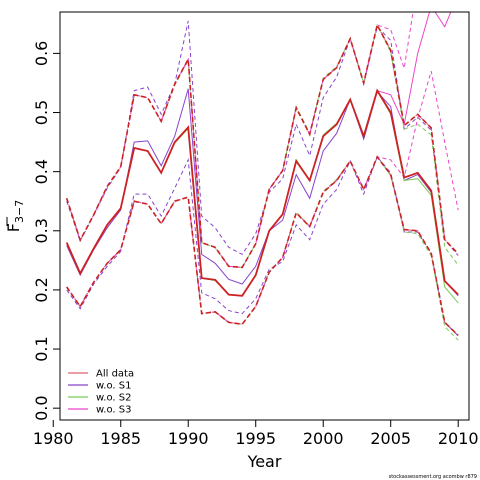 The image size is (480, 480). Describe the element at coordinates (458, 438) in the screenshot. I see `x-tick-label-2010: 2010` at that location.